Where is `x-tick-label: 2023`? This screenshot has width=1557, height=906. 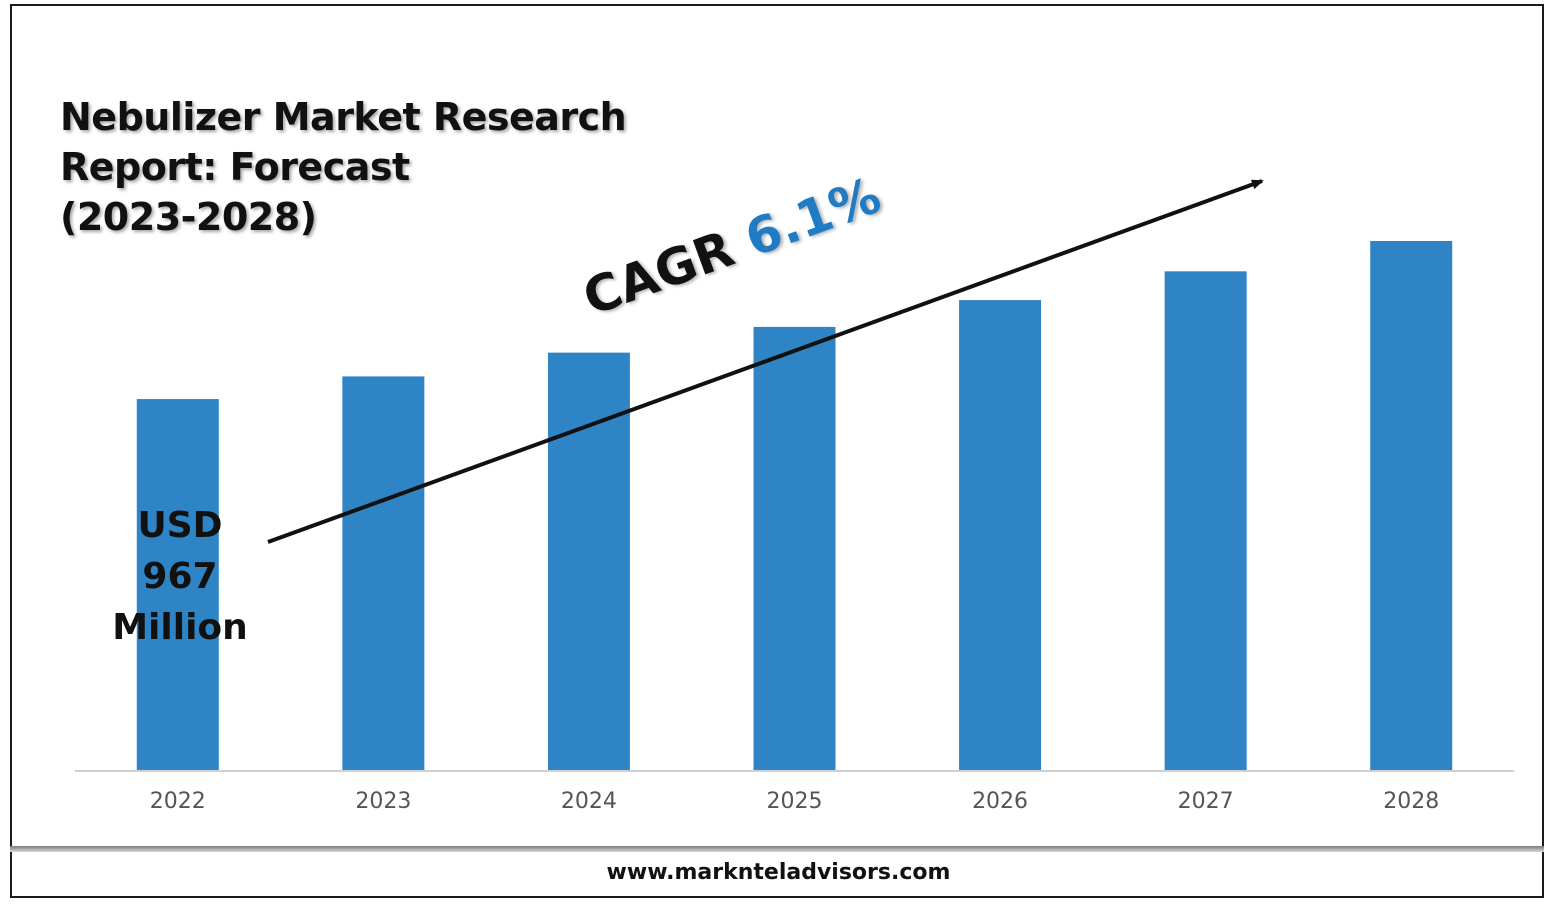 x-tick-label: 2023 is located at coordinates (383, 801).